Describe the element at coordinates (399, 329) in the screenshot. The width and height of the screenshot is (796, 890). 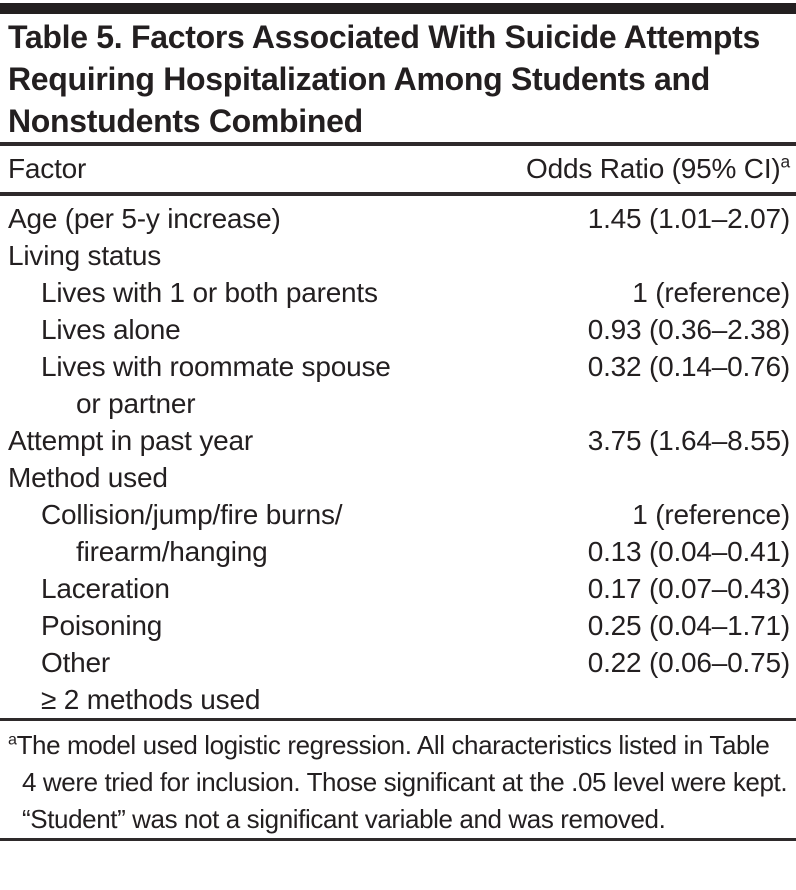
I see `table-row: Lives alone 0.93 (0.36–2.38)` at that location.